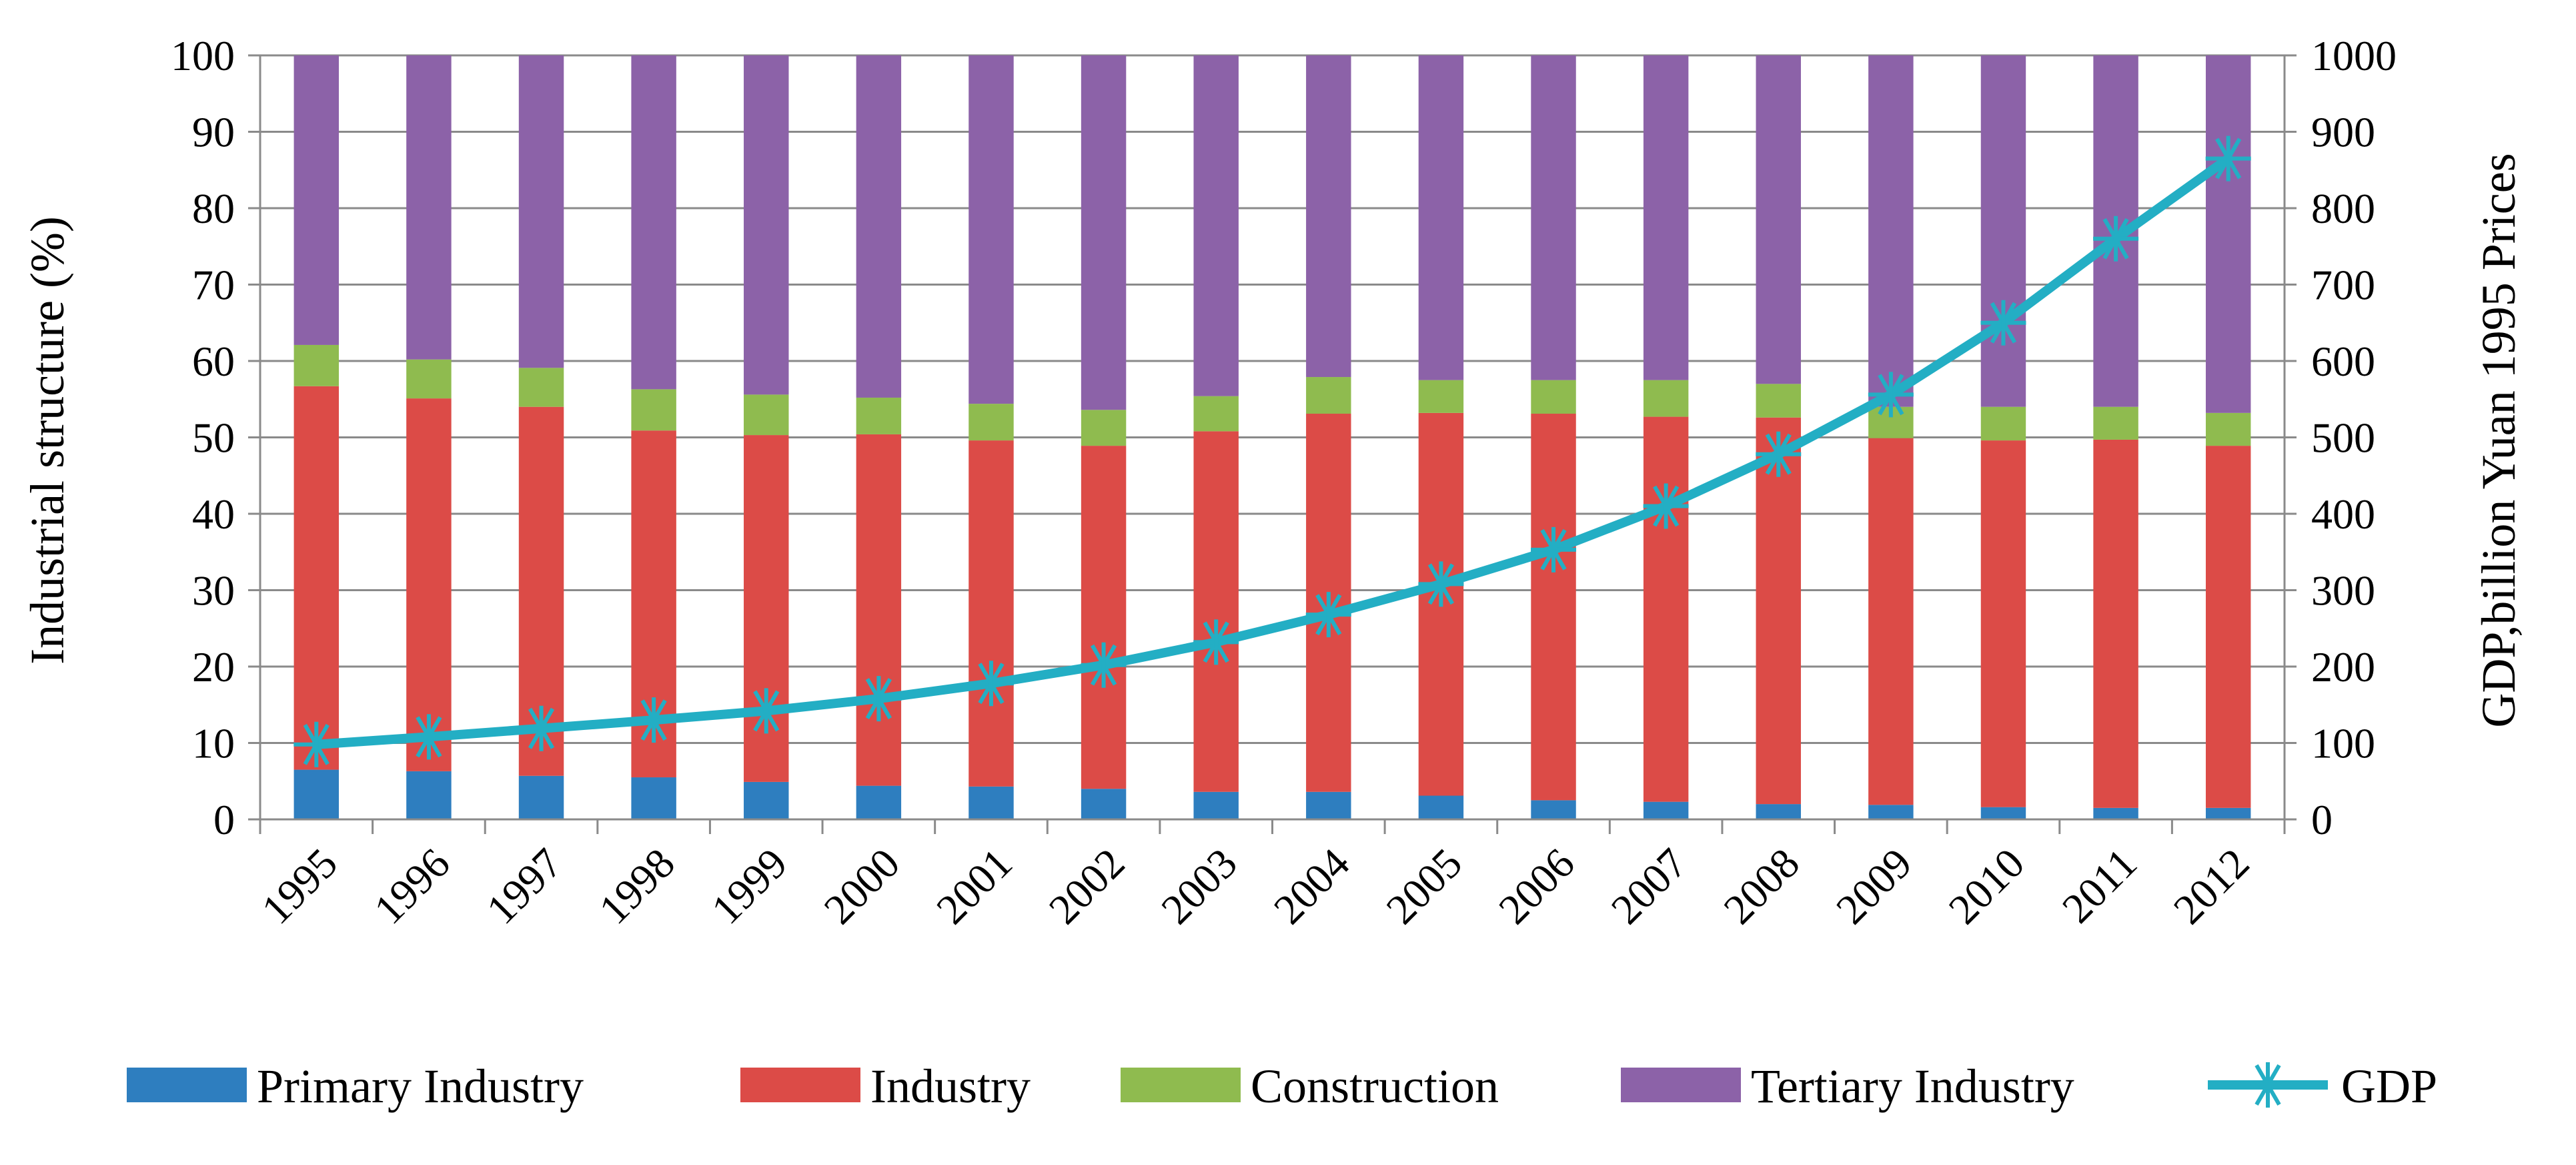 This screenshot has width=2576, height=1165. I want to click on y-tick-label: 40, so click(214, 514).